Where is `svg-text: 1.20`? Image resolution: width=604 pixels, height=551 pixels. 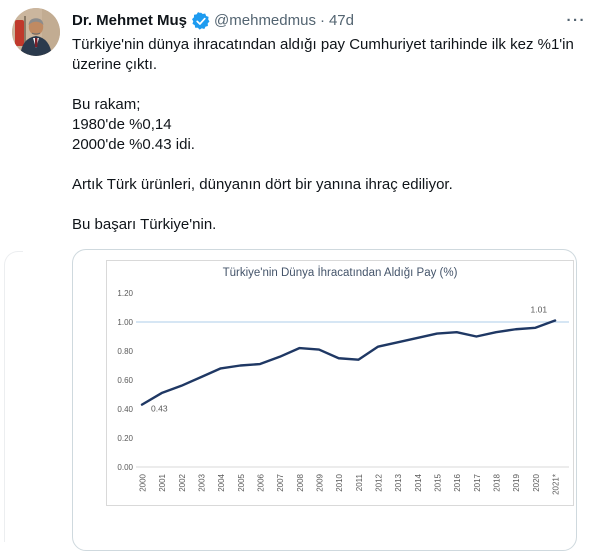
svg-text: 1.20 is located at coordinates (125, 293).